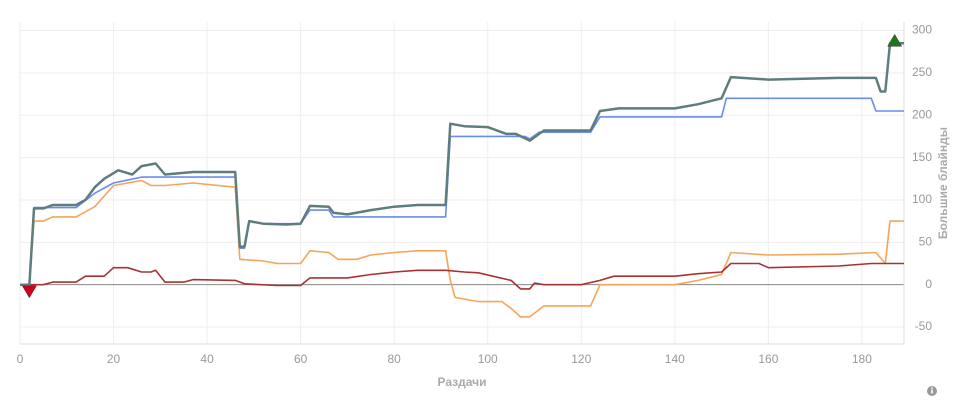 Image resolution: width=958 pixels, height=401 pixels. What do you see at coordinates (922, 30) in the screenshot?
I see `y-tick-label: 300` at bounding box center [922, 30].